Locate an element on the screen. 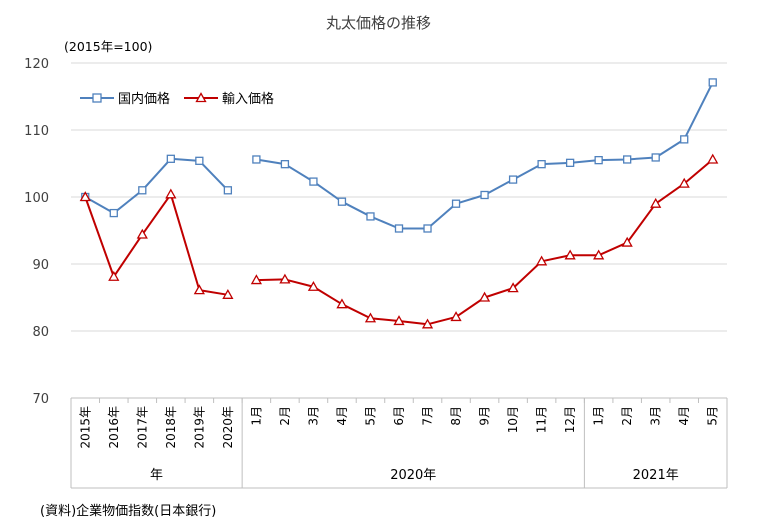 The image size is (757, 529). legend-label-domestic: 国内価格 is located at coordinates (144, 99).